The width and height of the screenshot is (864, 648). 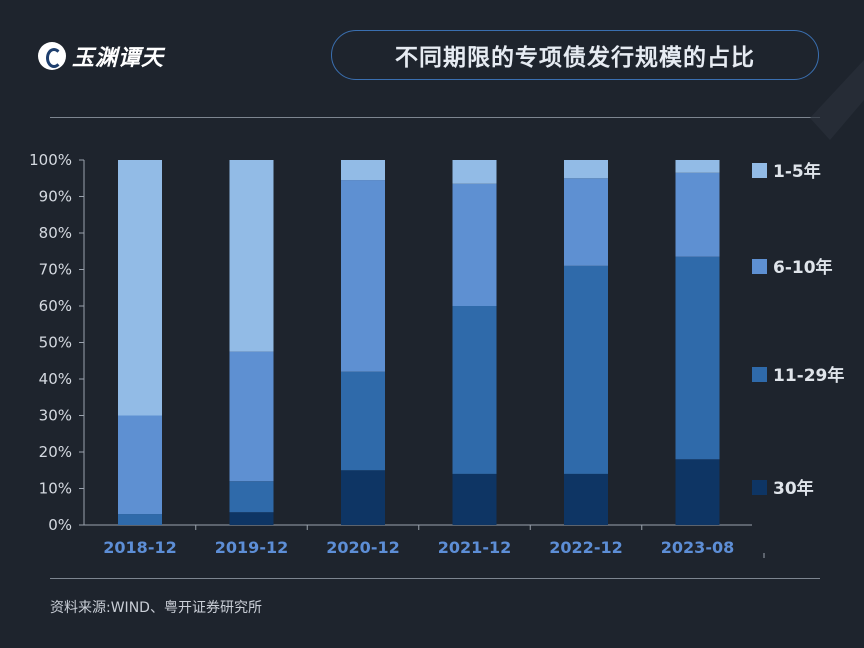 What do you see at coordinates (50, 160) in the screenshot?
I see `y-tick-label: 100%` at bounding box center [50, 160].